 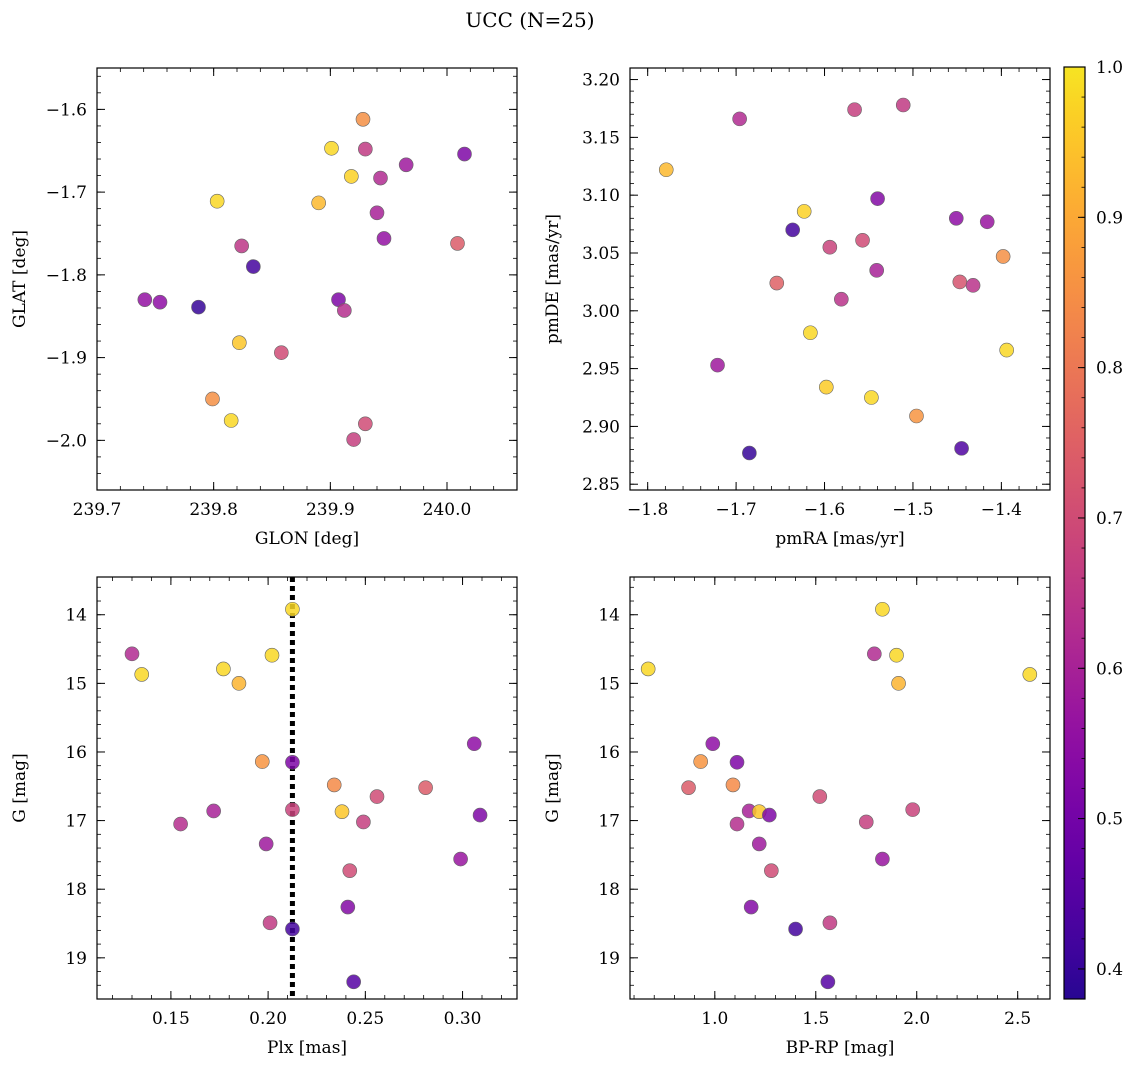 I want to click on x-tick-label: 2.5, so click(x=1017, y=1019).